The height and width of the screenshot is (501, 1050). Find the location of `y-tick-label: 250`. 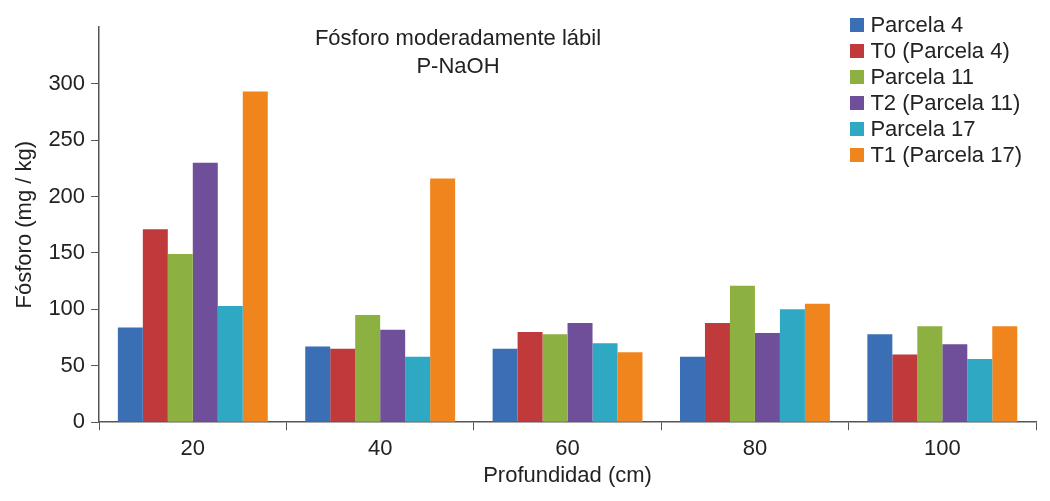

y-tick-label: 250 is located at coordinates (67, 139).